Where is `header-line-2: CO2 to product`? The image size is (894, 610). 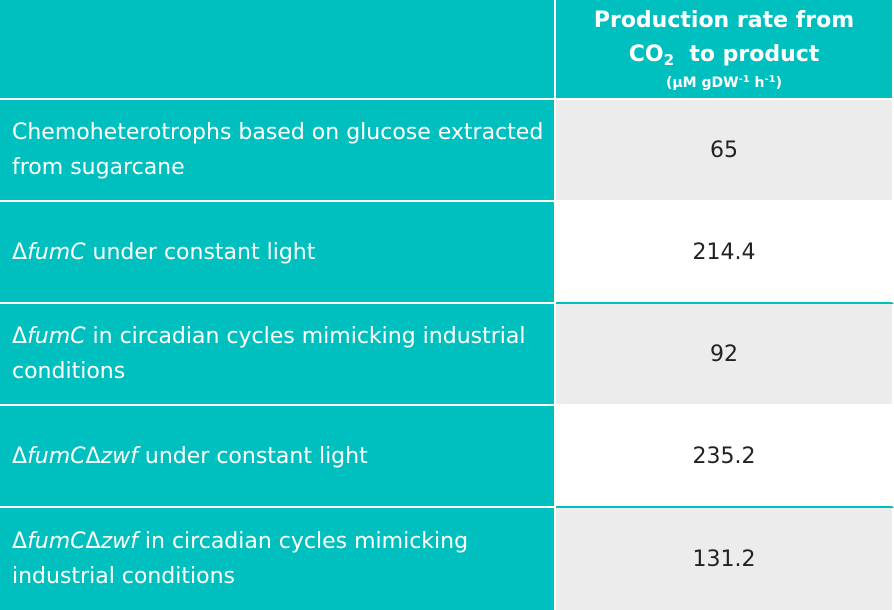 header-line-2: CO2 to product is located at coordinates (724, 55).